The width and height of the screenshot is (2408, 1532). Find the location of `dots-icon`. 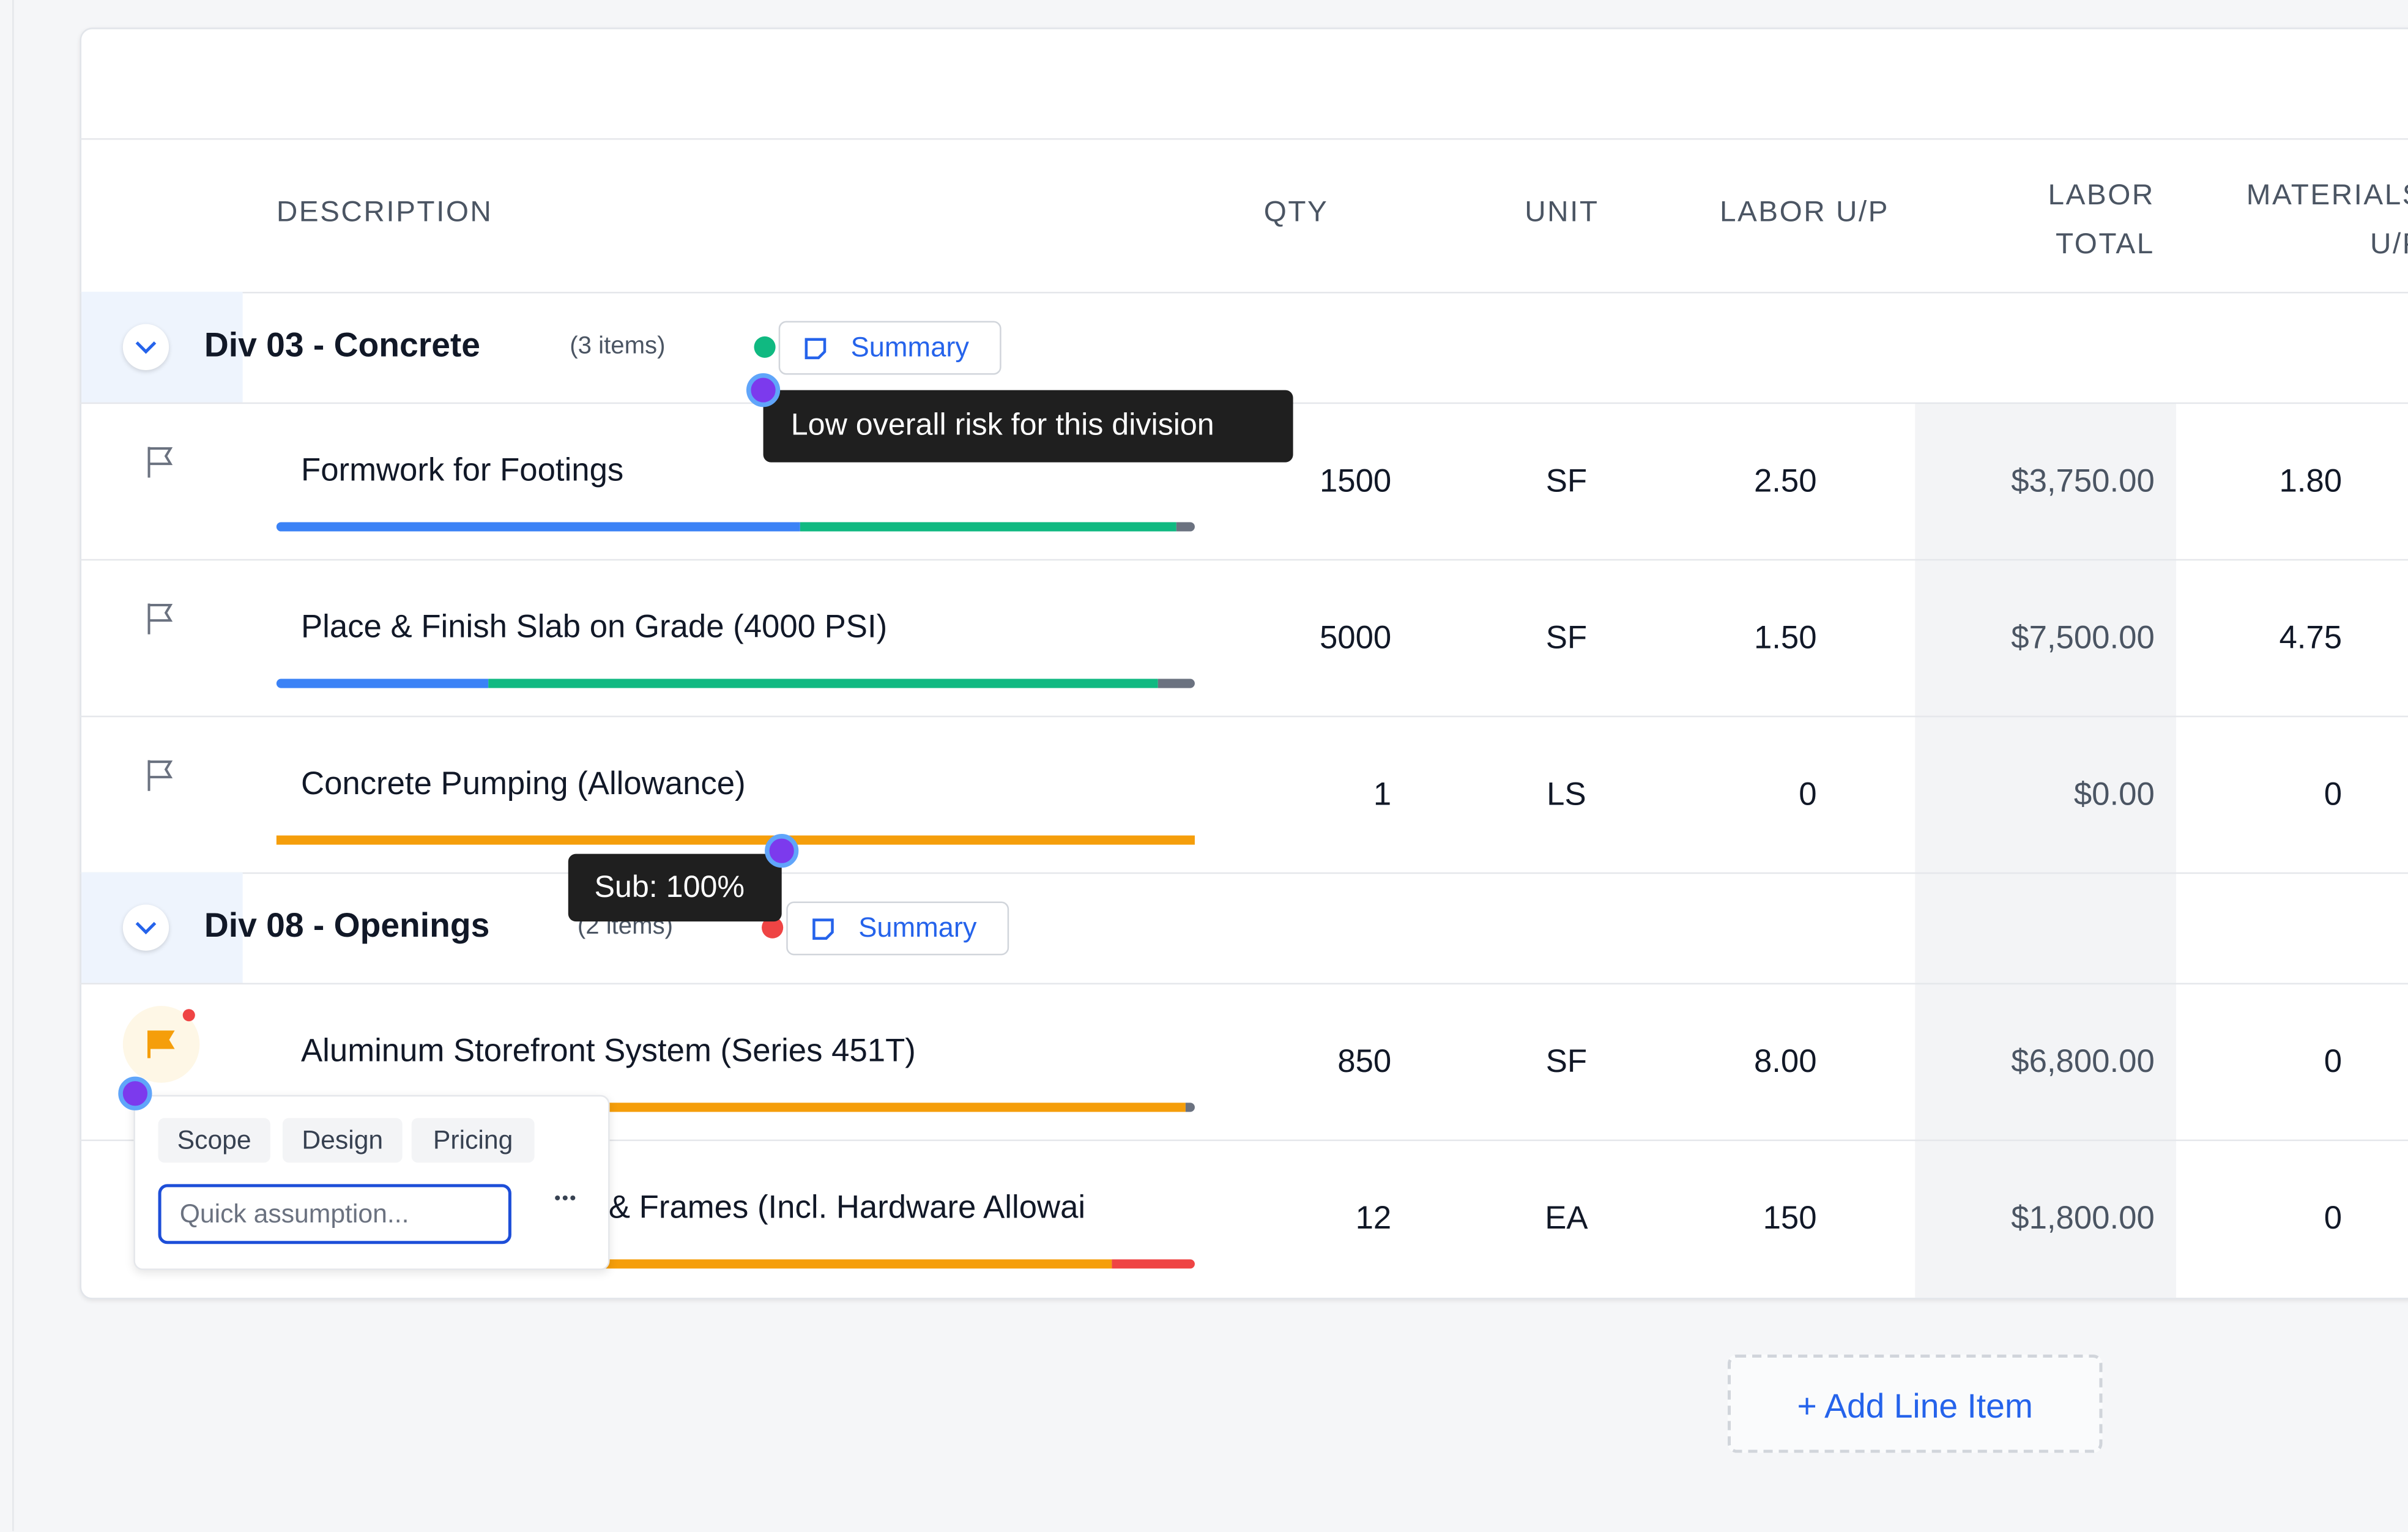

dots-icon is located at coordinates (565, 1197).